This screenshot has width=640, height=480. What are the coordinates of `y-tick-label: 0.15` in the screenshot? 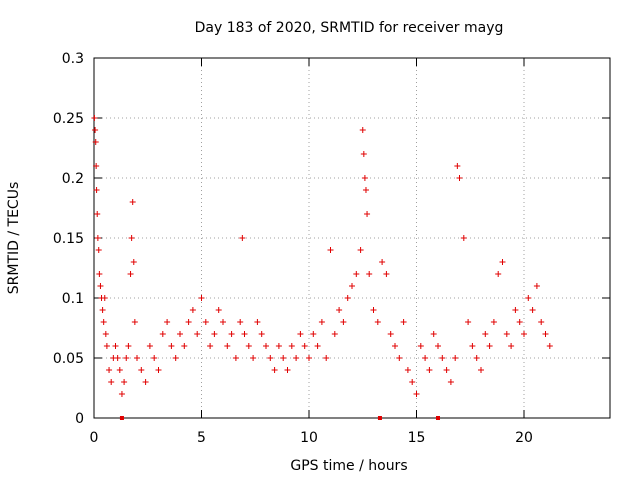 It's located at (68, 239).